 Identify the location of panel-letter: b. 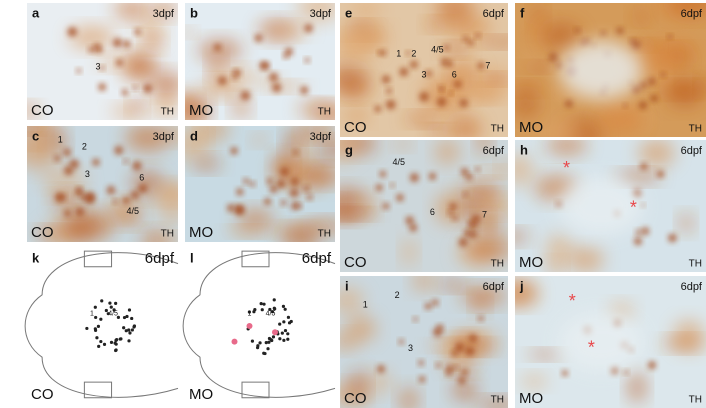
(194, 12).